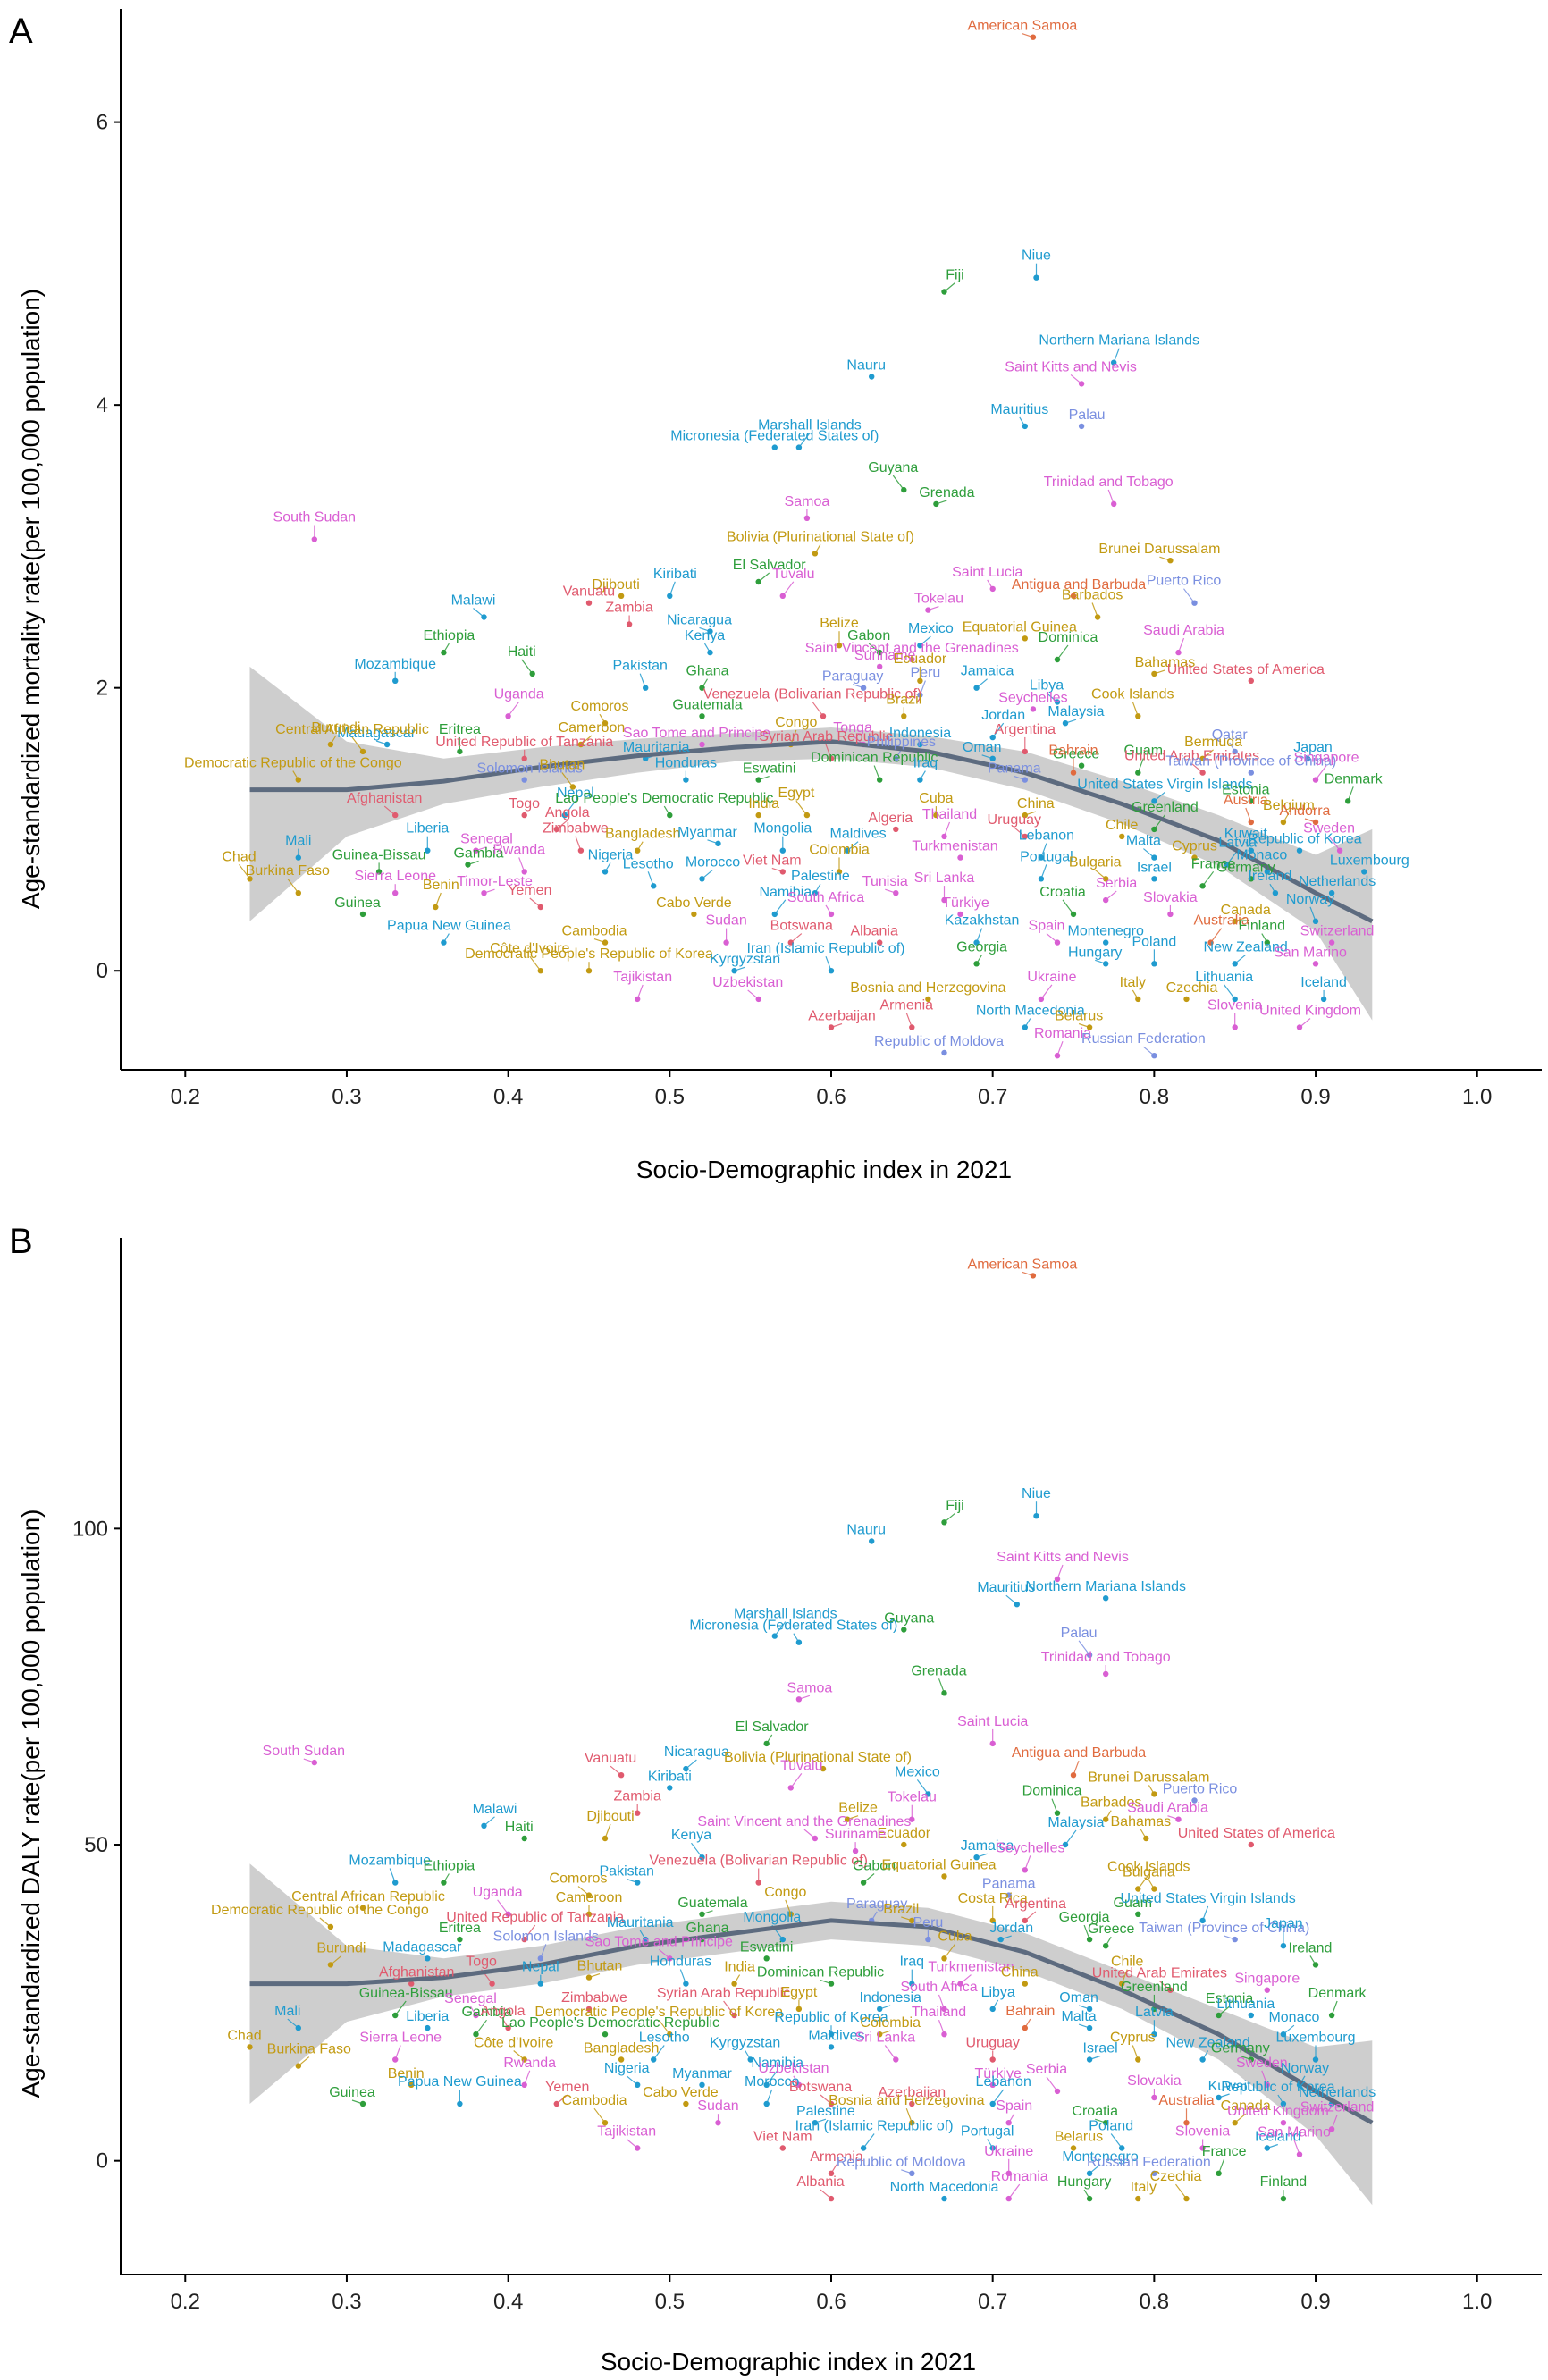 The height and width of the screenshot is (2380, 1548). Describe the element at coordinates (782, 1939) in the screenshot. I see `panel-b-point-mongolia` at that location.